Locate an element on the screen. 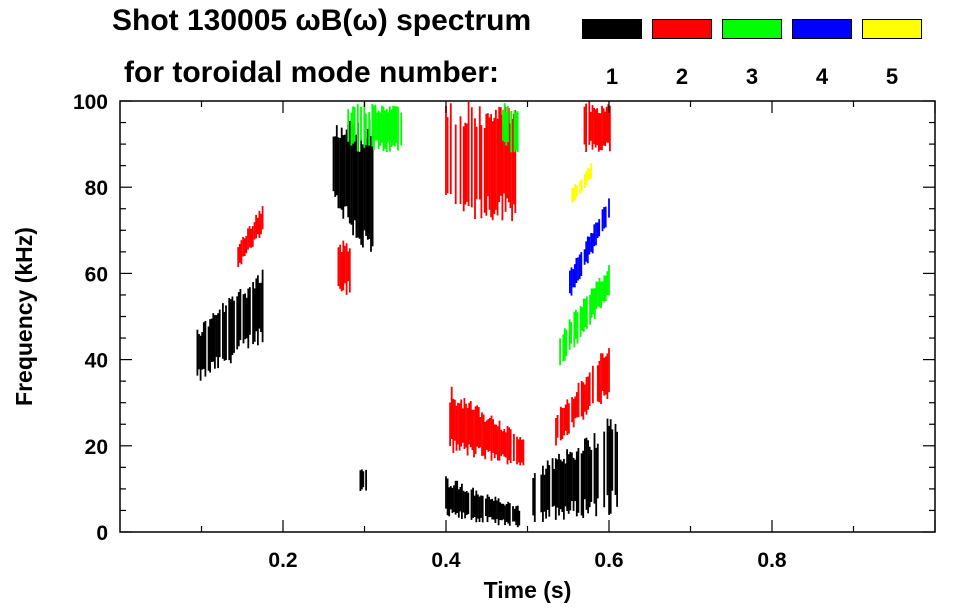  x-tick-label: 0.8 is located at coordinates (772, 560).